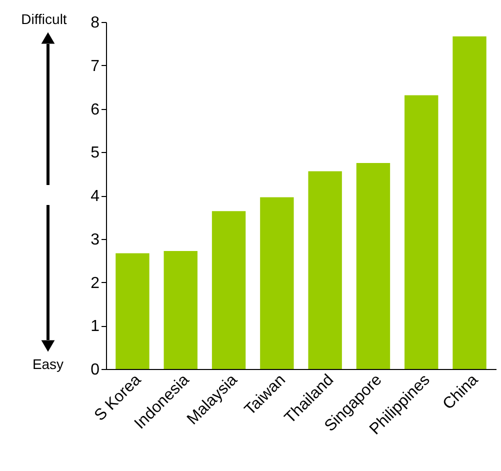 The image size is (501, 471). I want to click on y-tick-label: 2, so click(95, 283).